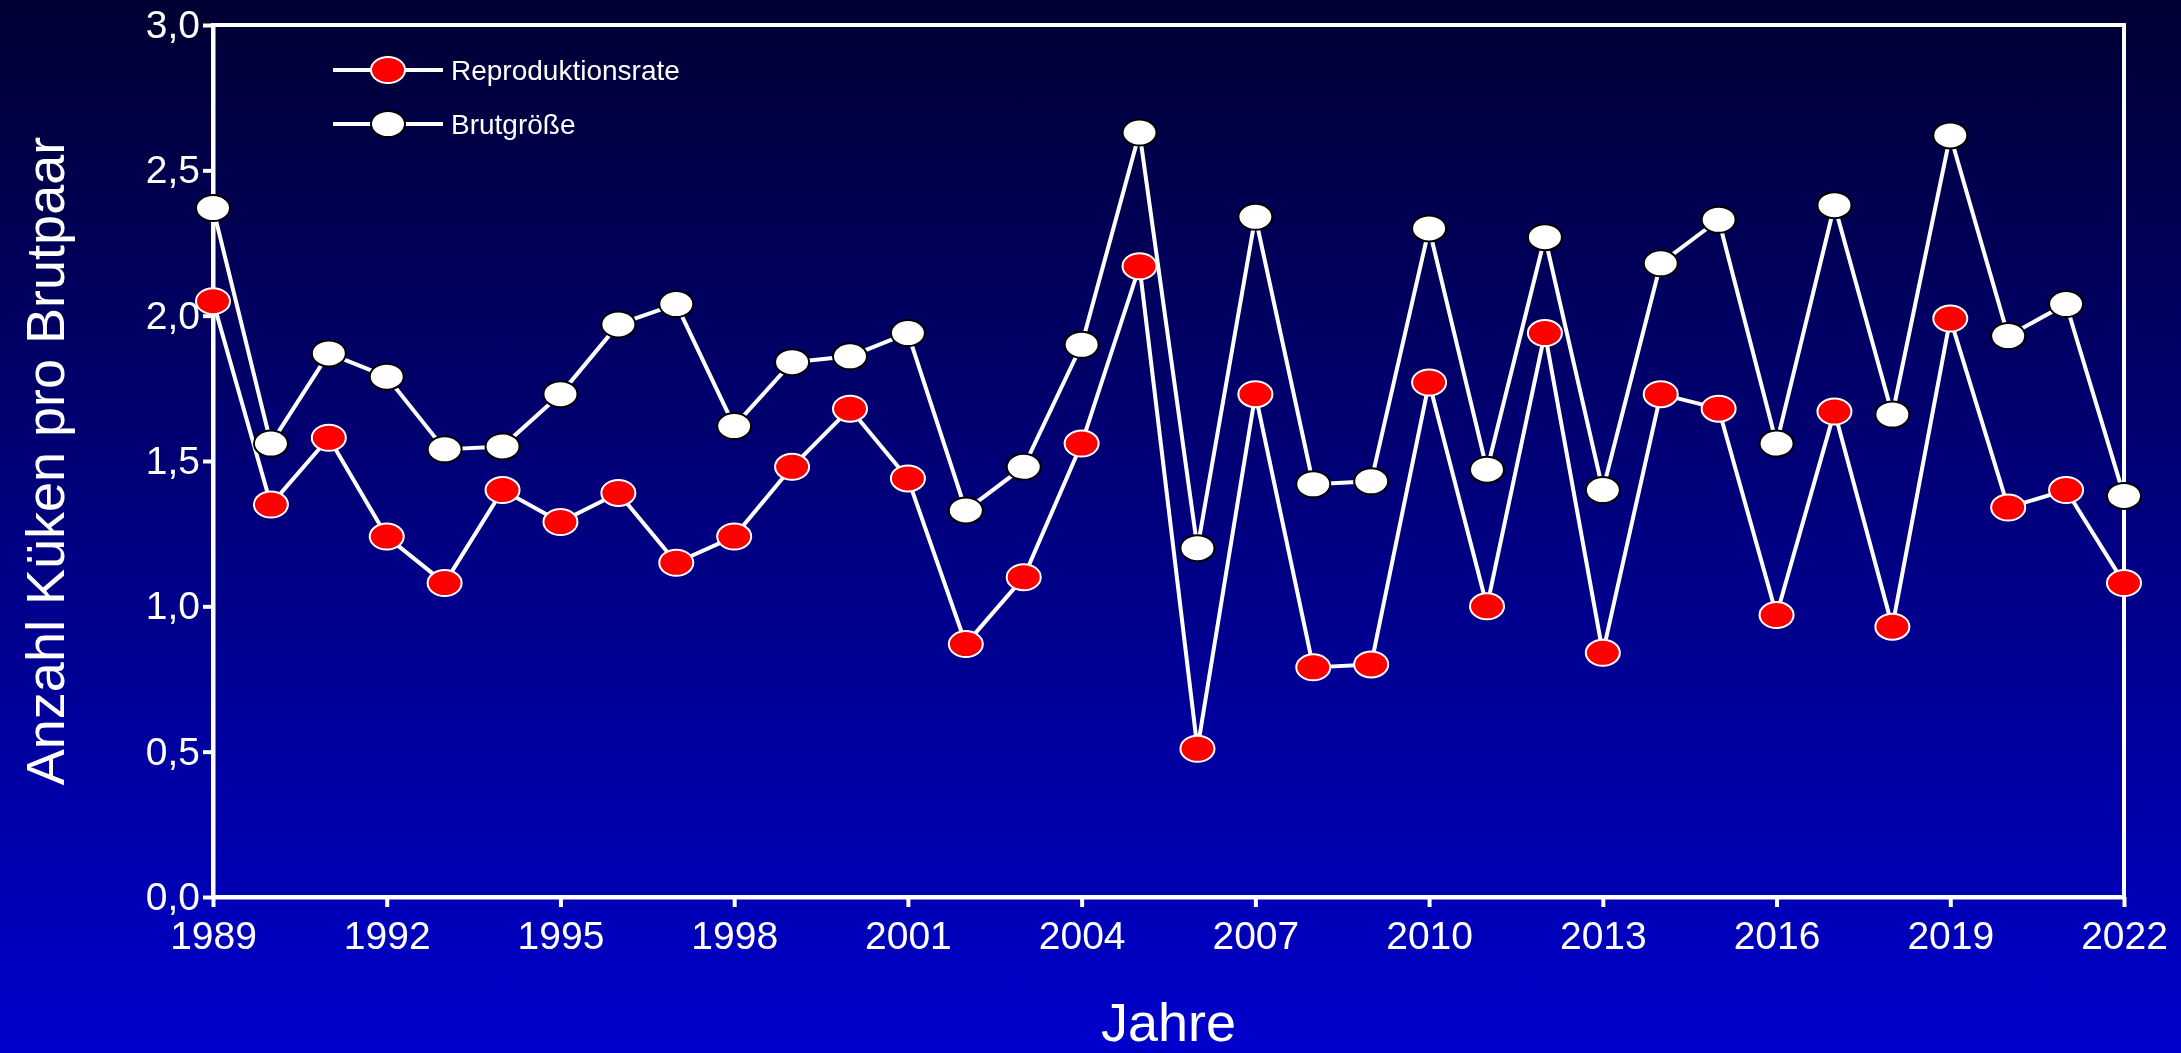 This screenshot has width=2181, height=1053. Describe the element at coordinates (561, 935) in the screenshot. I see `x-tick-label: 1995` at that location.